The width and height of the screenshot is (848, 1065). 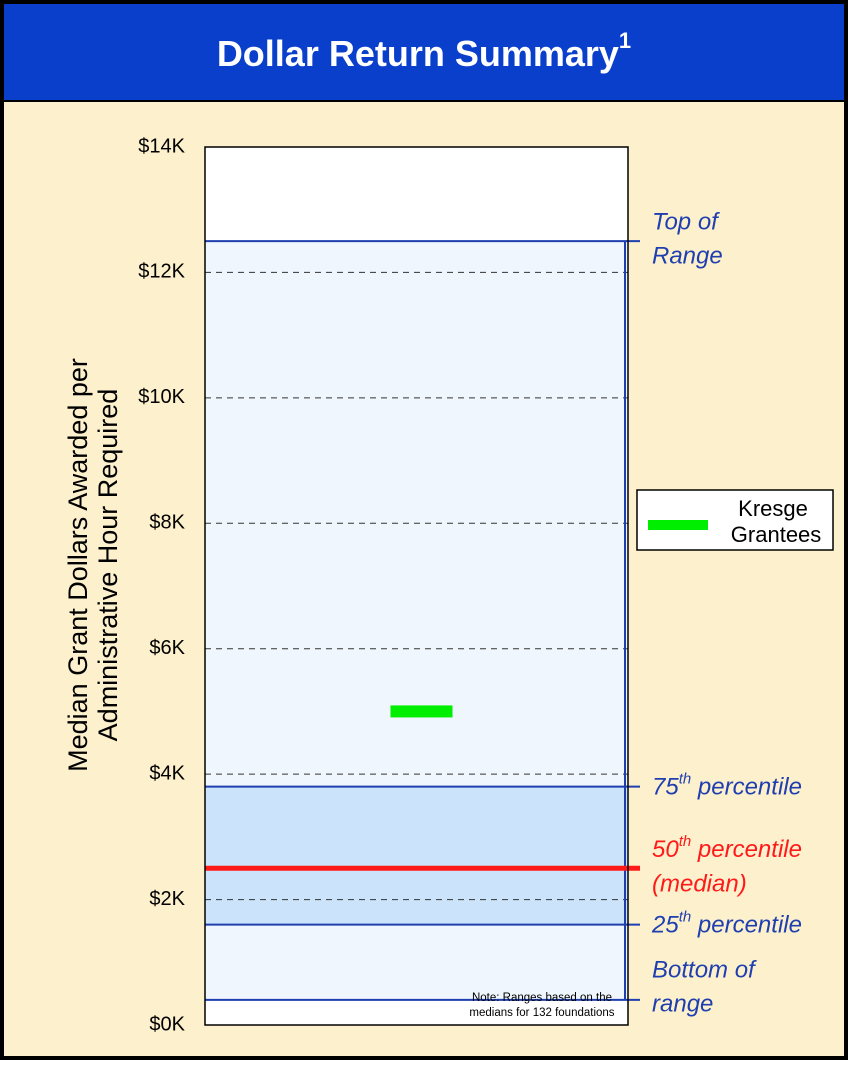 What do you see at coordinates (678, 525) in the screenshot?
I see `legend-swatch` at bounding box center [678, 525].